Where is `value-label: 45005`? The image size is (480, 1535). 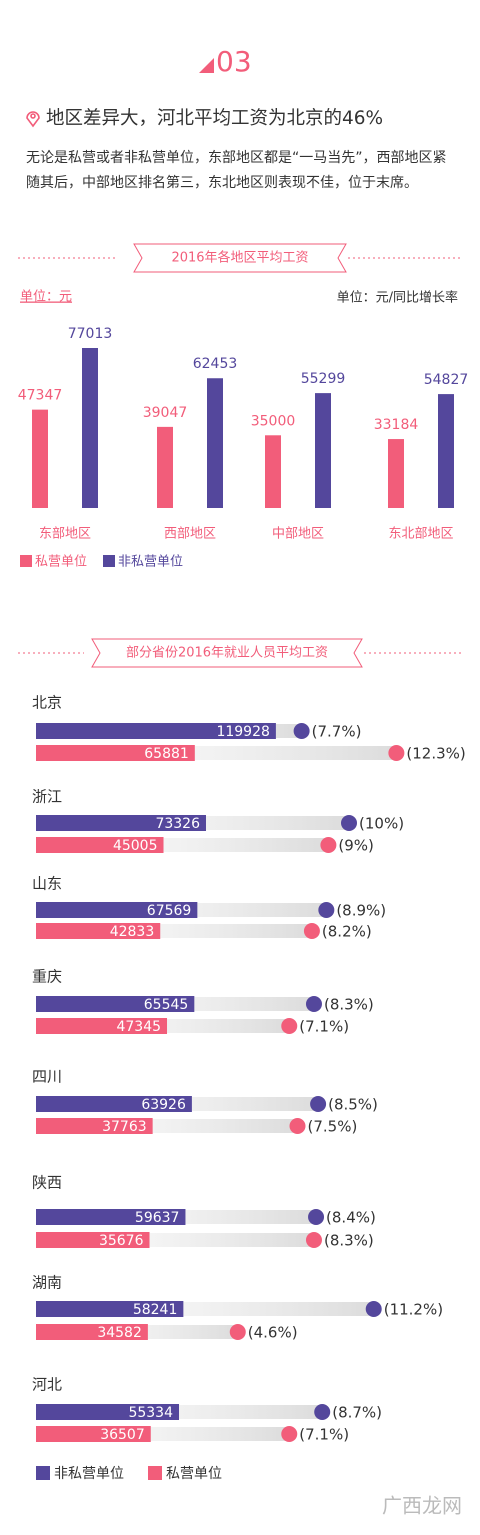
value-label: 45005 is located at coordinates (135, 846).